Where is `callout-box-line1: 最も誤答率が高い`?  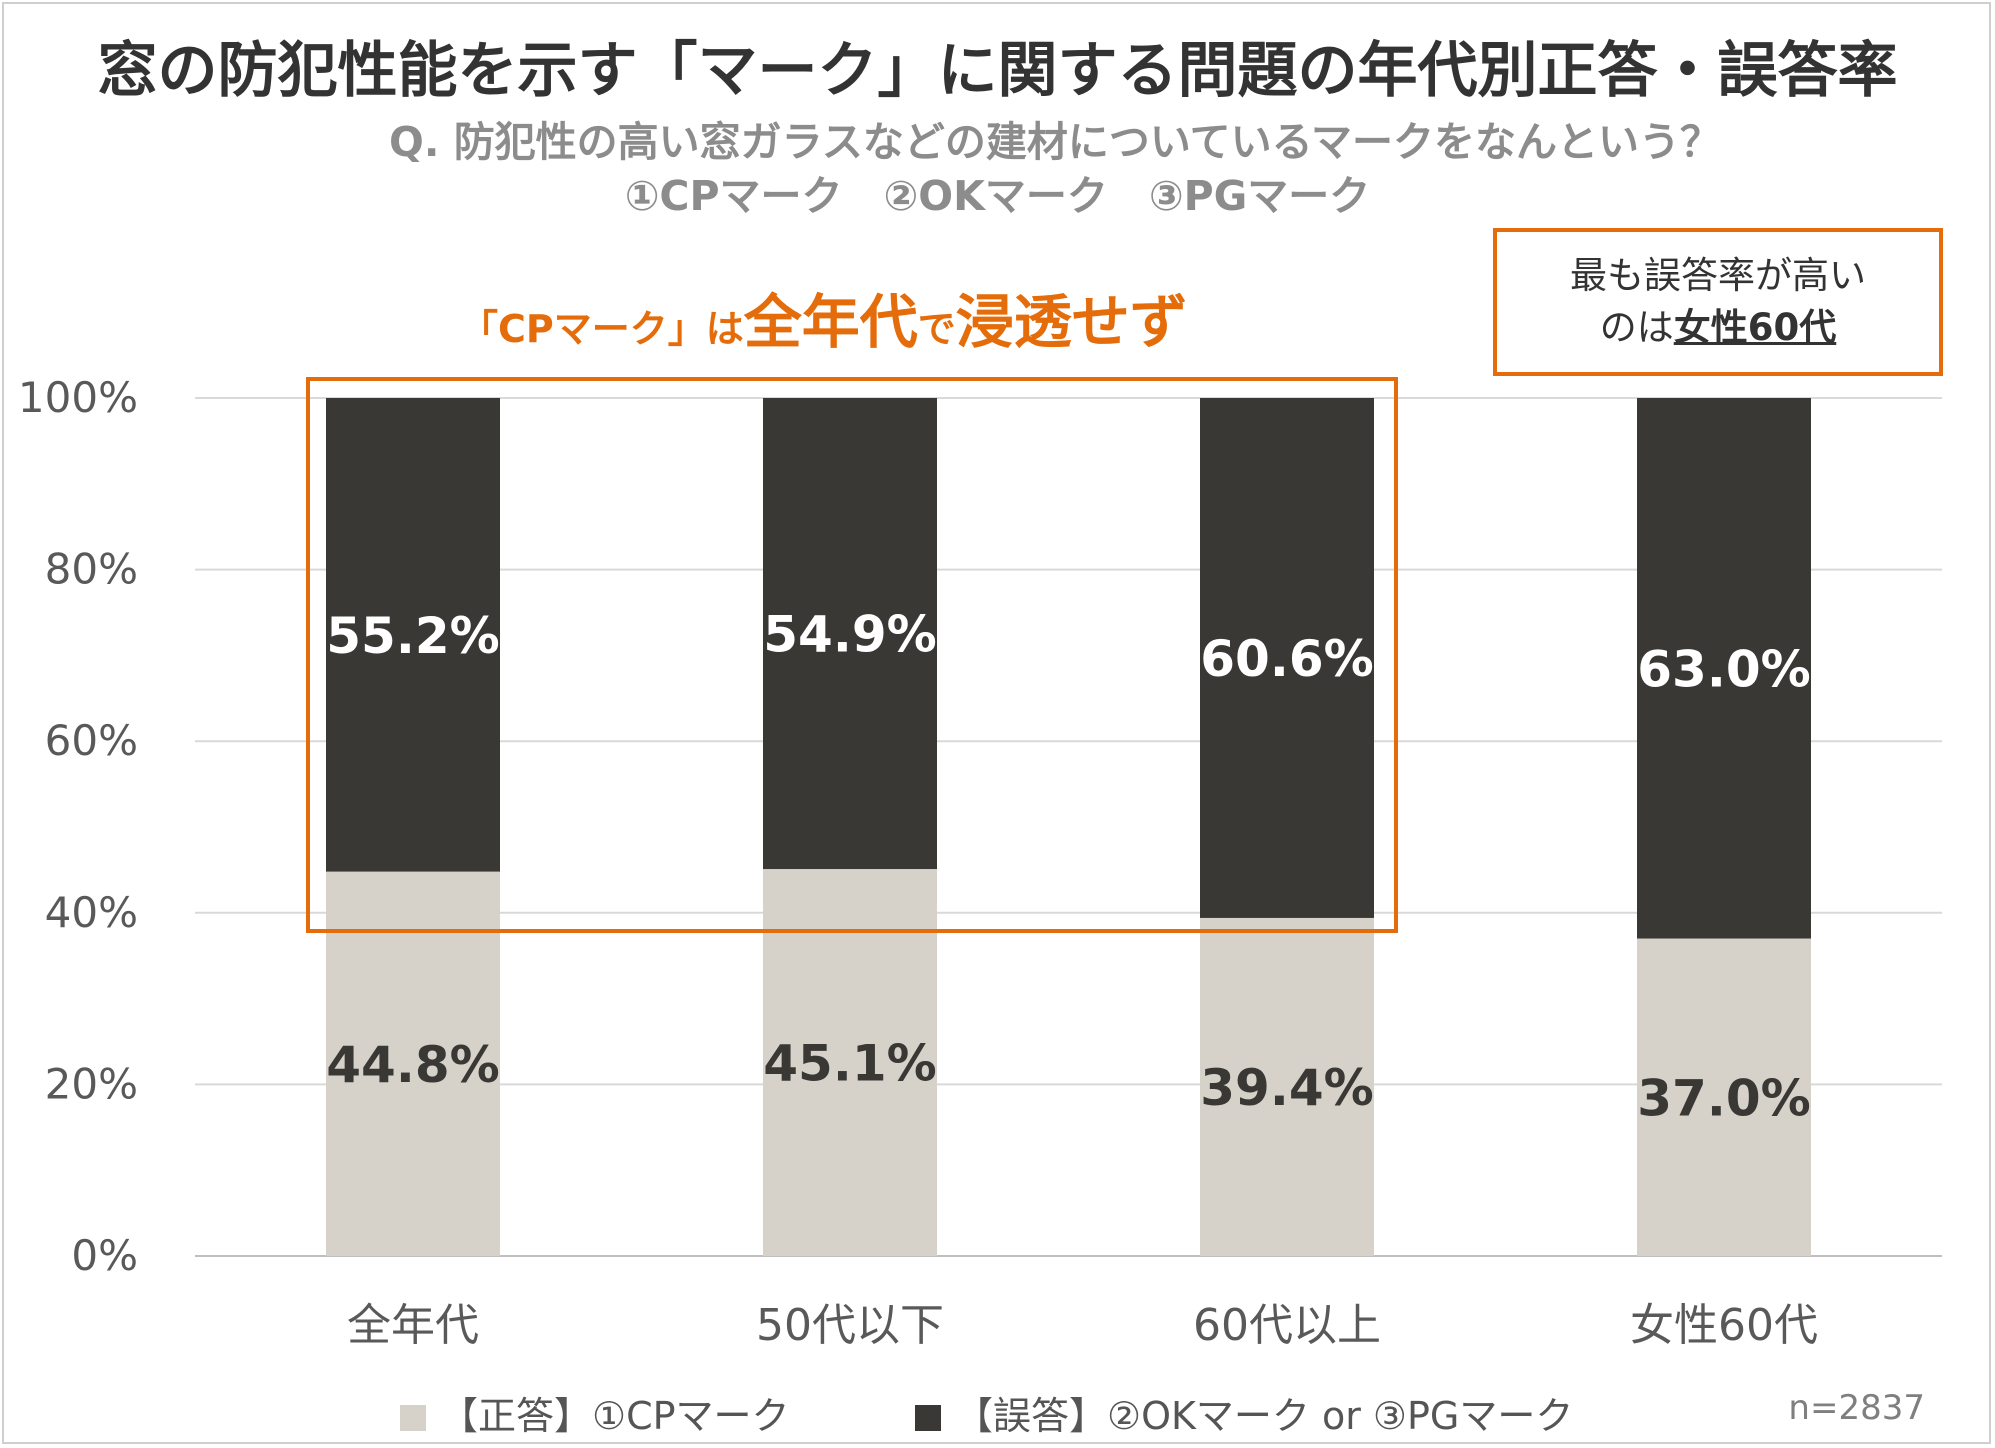
callout-box-line1: 最も誤答率が高い is located at coordinates (1718, 275).